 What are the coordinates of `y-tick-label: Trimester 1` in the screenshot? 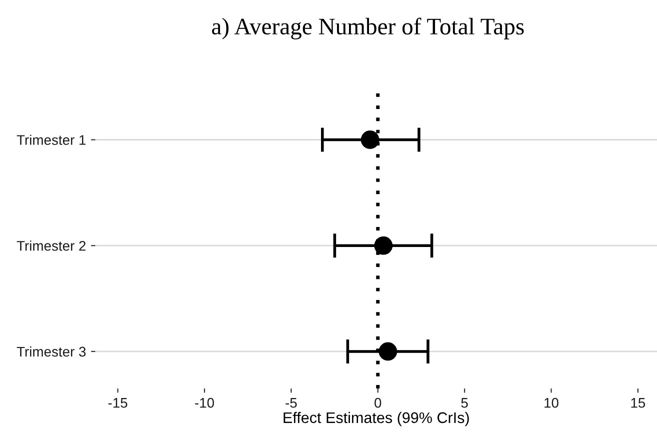 It's located at (51, 139).